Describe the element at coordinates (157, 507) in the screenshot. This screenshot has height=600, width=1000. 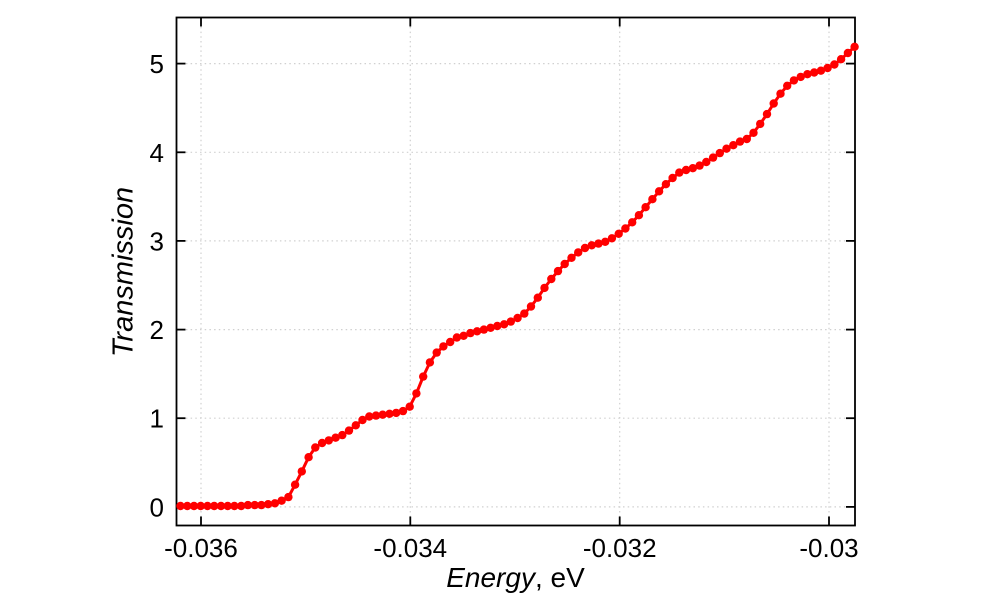
I see `y-tick-label: 0` at that location.